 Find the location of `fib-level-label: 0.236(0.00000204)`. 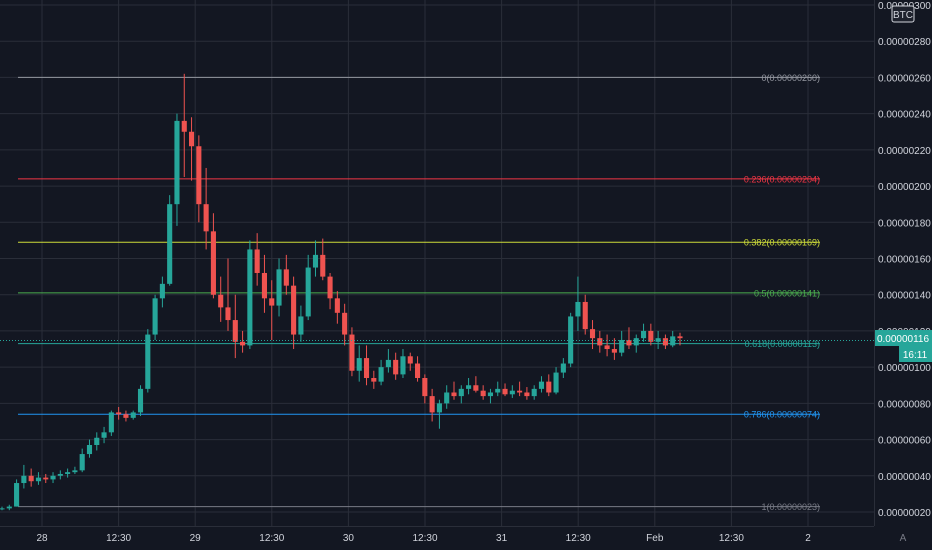

fib-level-label: 0.236(0.00000204) is located at coordinates (782, 179).